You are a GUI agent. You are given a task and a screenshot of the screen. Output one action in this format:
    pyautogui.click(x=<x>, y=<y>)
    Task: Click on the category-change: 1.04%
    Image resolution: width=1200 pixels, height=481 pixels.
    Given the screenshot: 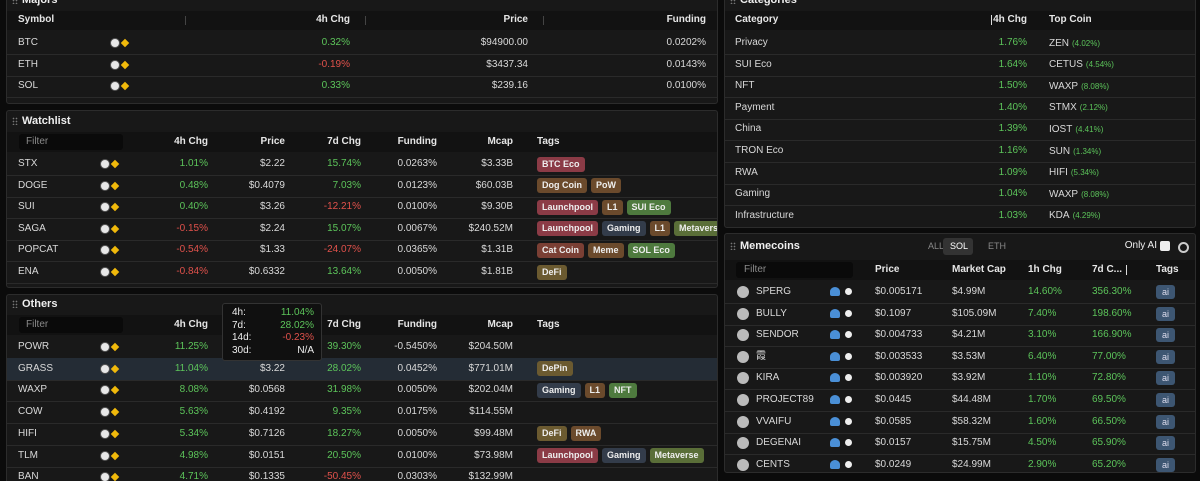 What is the action you would take?
    pyautogui.click(x=1012, y=194)
    